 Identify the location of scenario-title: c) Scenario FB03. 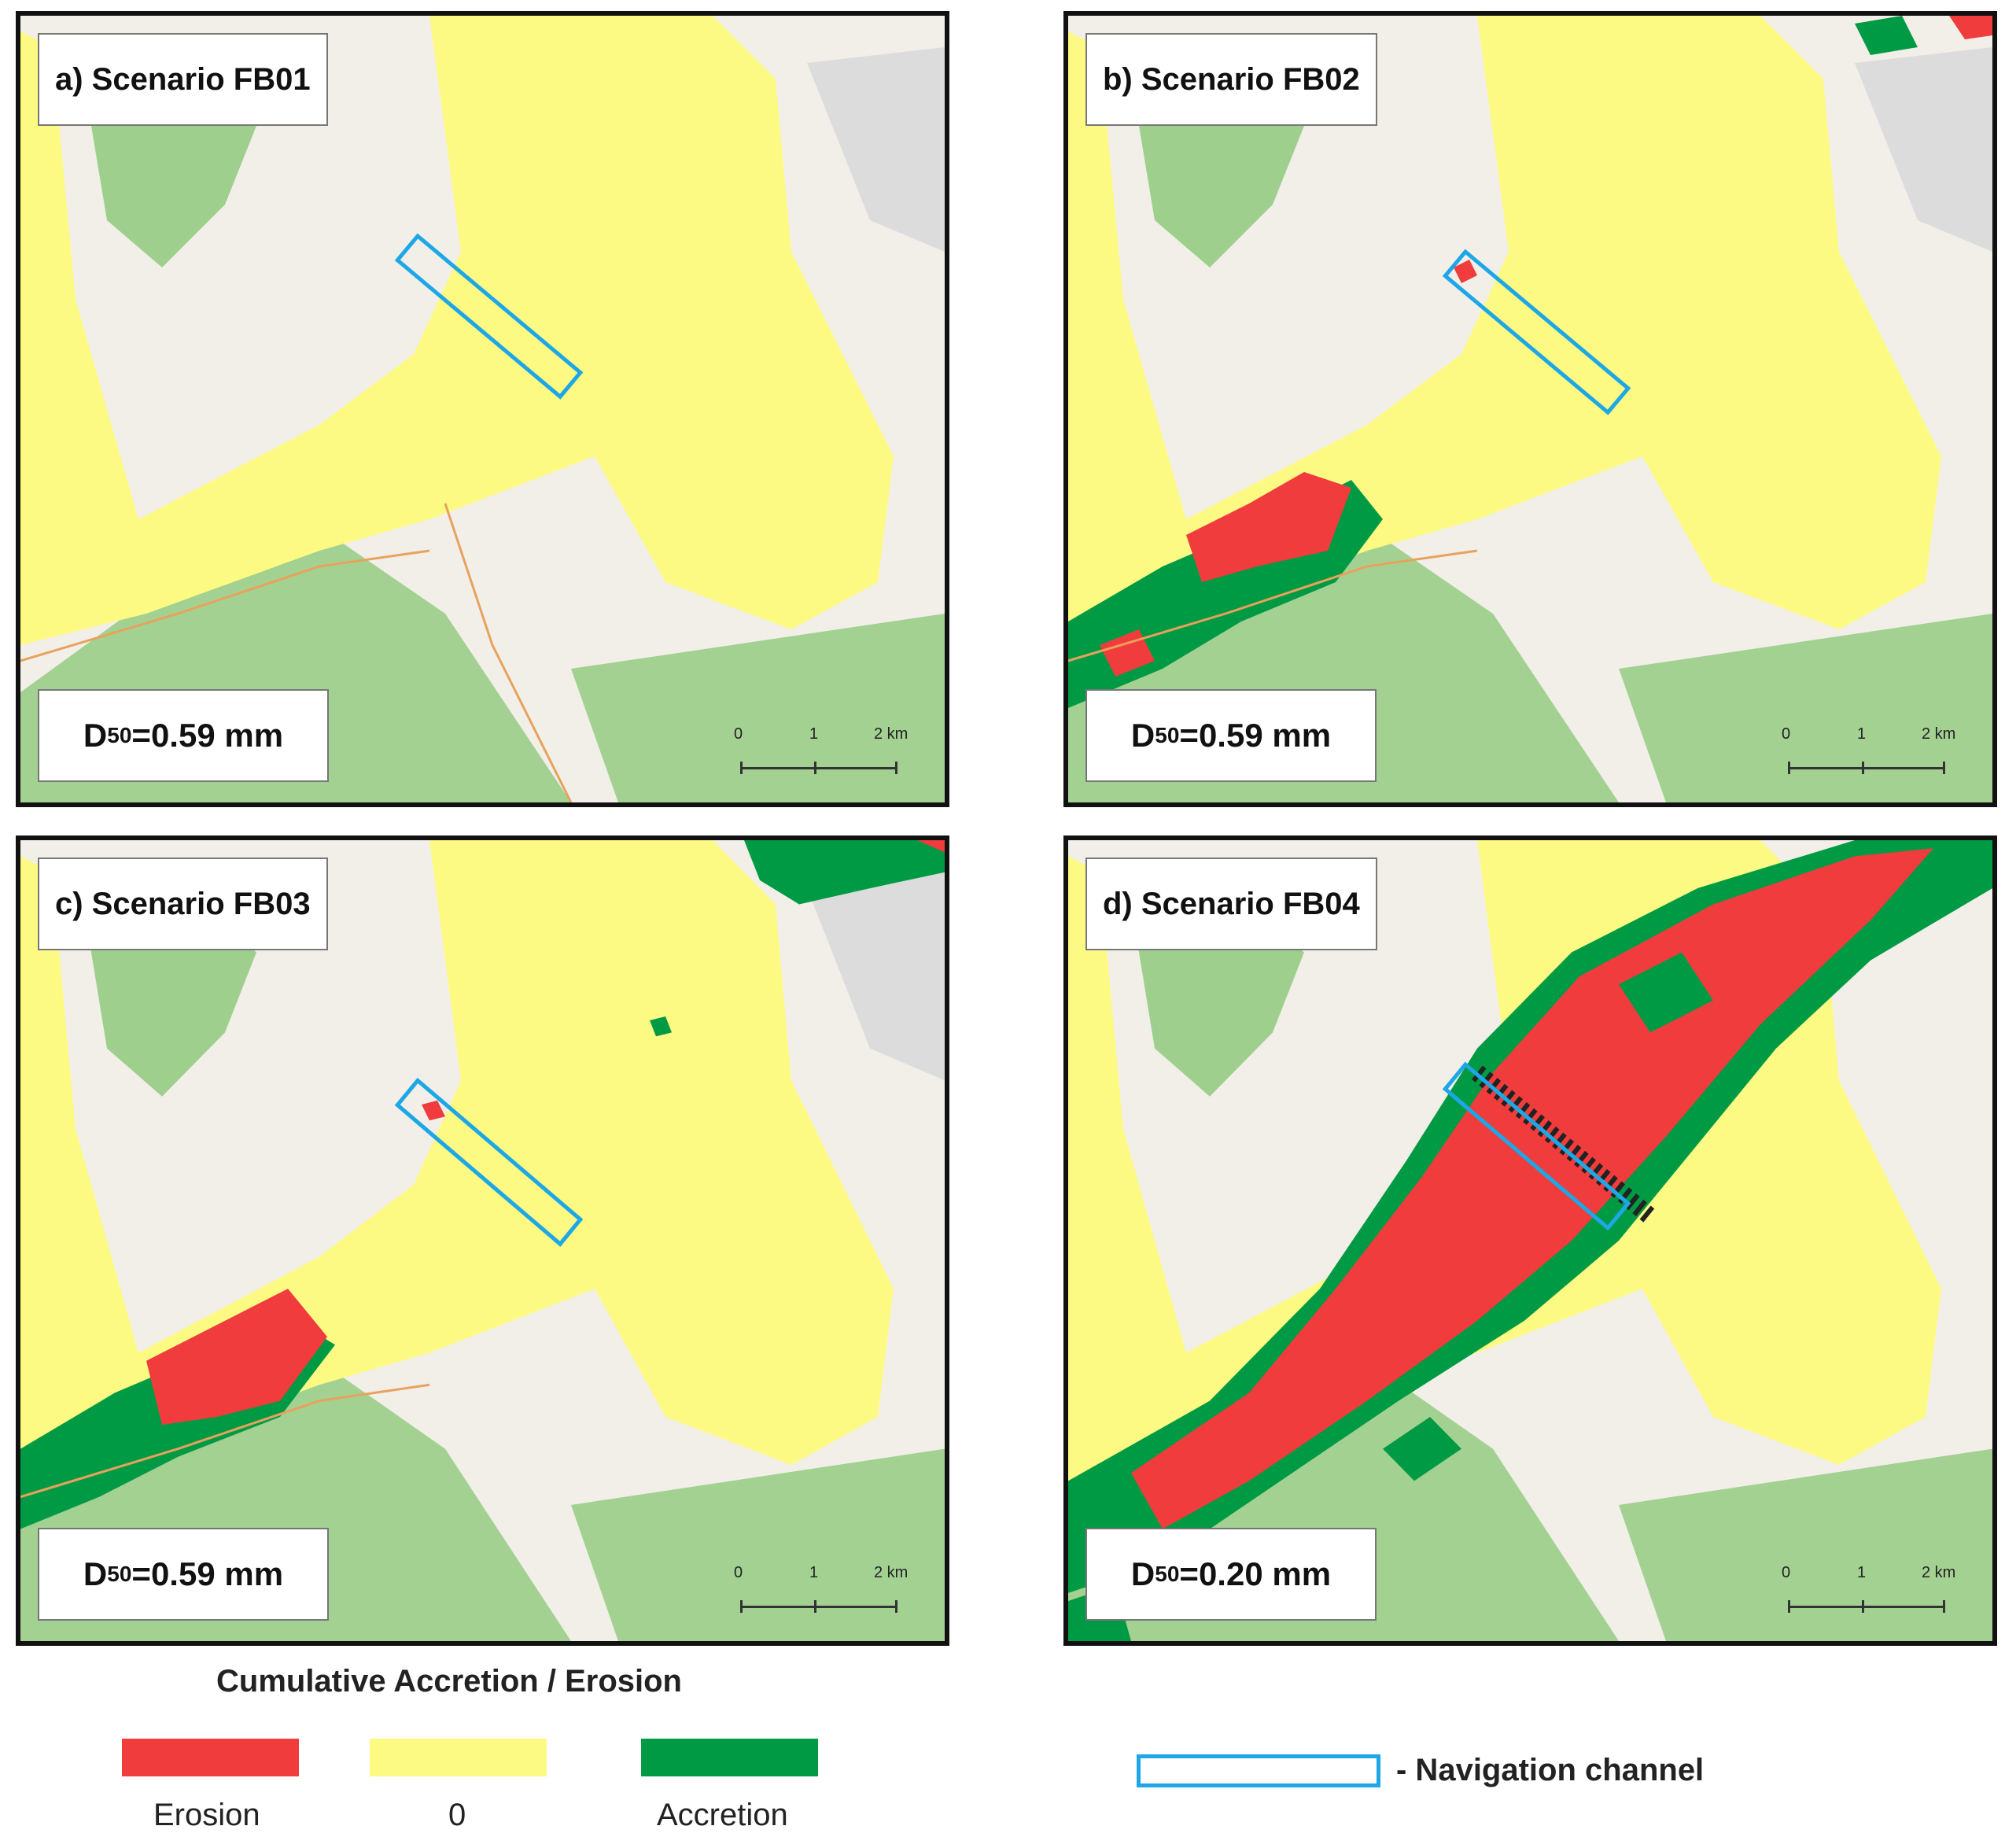
(183, 904).